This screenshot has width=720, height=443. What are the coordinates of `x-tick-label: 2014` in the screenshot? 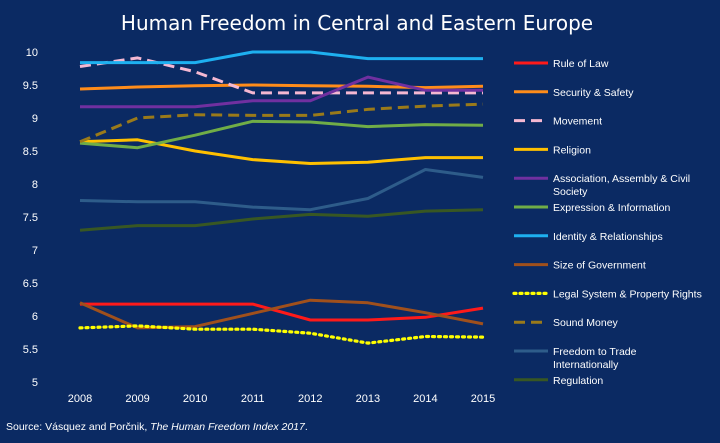 It's located at (425, 399).